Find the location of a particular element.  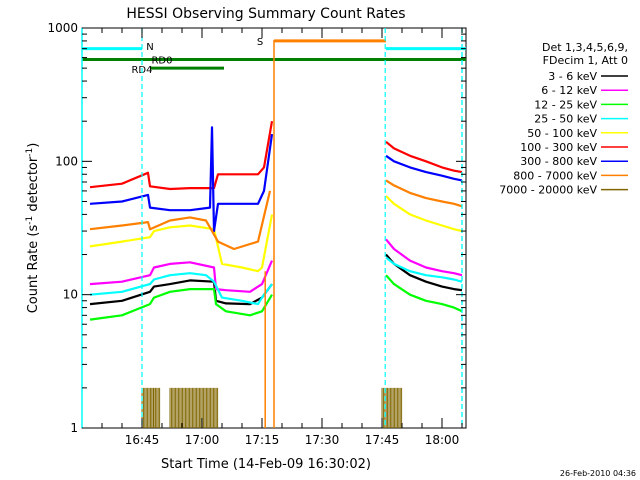

legend-label: 50 - 100 keV is located at coordinates (562, 133).